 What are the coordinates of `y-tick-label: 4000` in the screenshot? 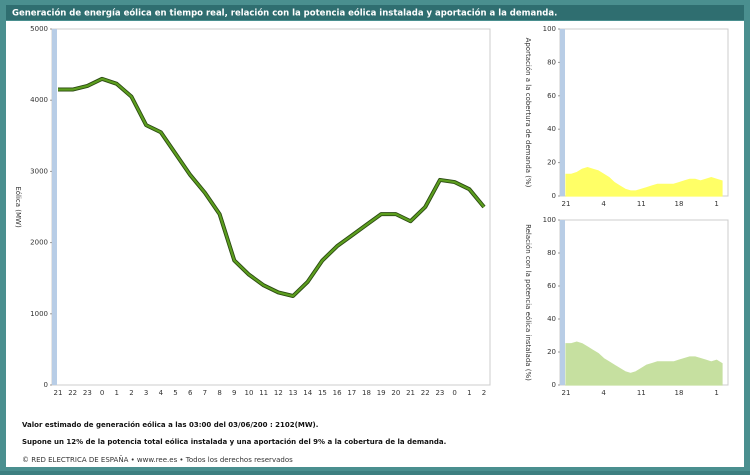 It's located at (39, 100).